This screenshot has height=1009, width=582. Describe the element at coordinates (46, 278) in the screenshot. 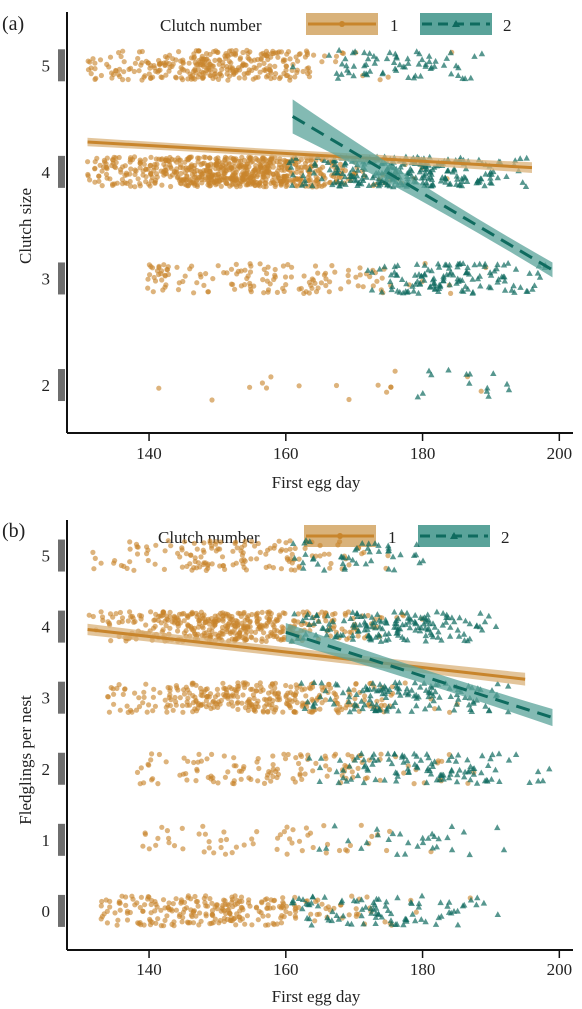

I see `y-tick-label: 3` at that location.